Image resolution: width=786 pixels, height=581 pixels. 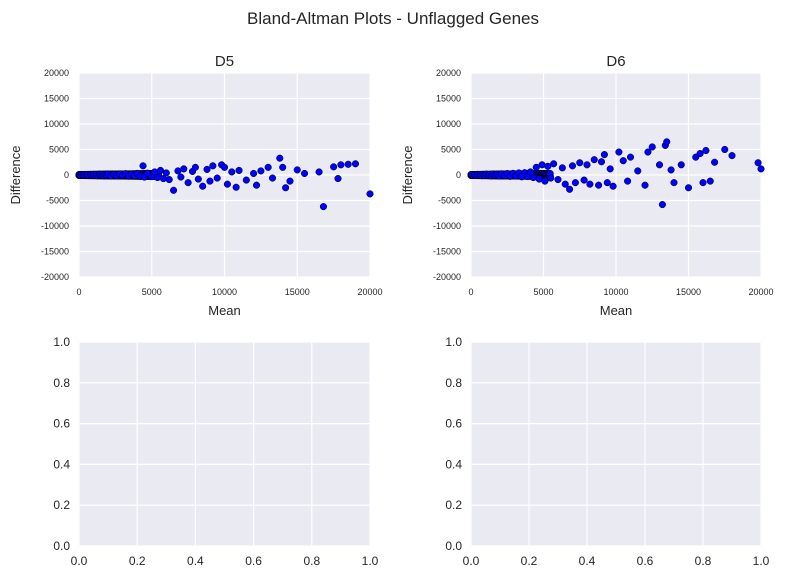 What do you see at coordinates (311, 561) in the screenshot?
I see `x-tick-label: 0.8` at bounding box center [311, 561].